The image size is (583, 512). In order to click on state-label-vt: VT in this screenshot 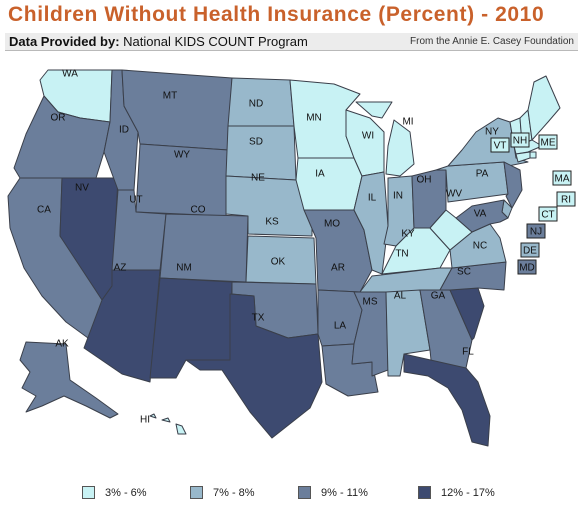, I will do `click(500, 146)`.